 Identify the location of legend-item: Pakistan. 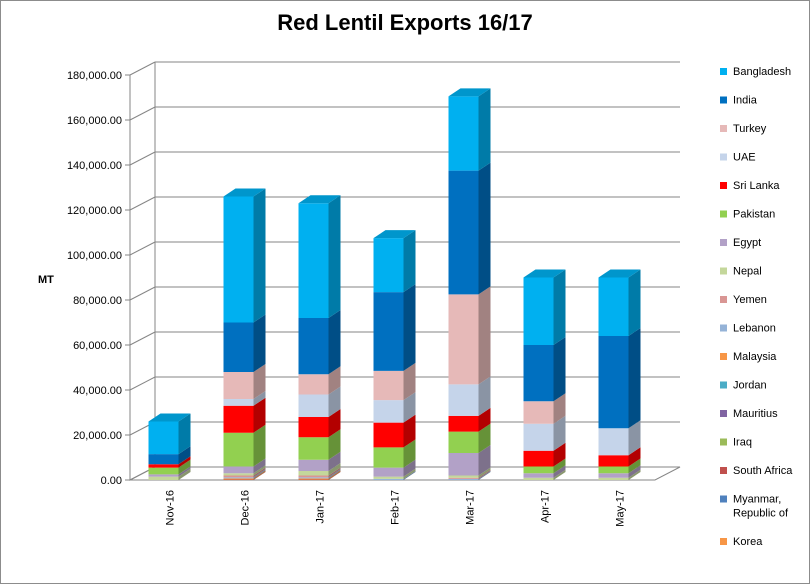
(747, 215).